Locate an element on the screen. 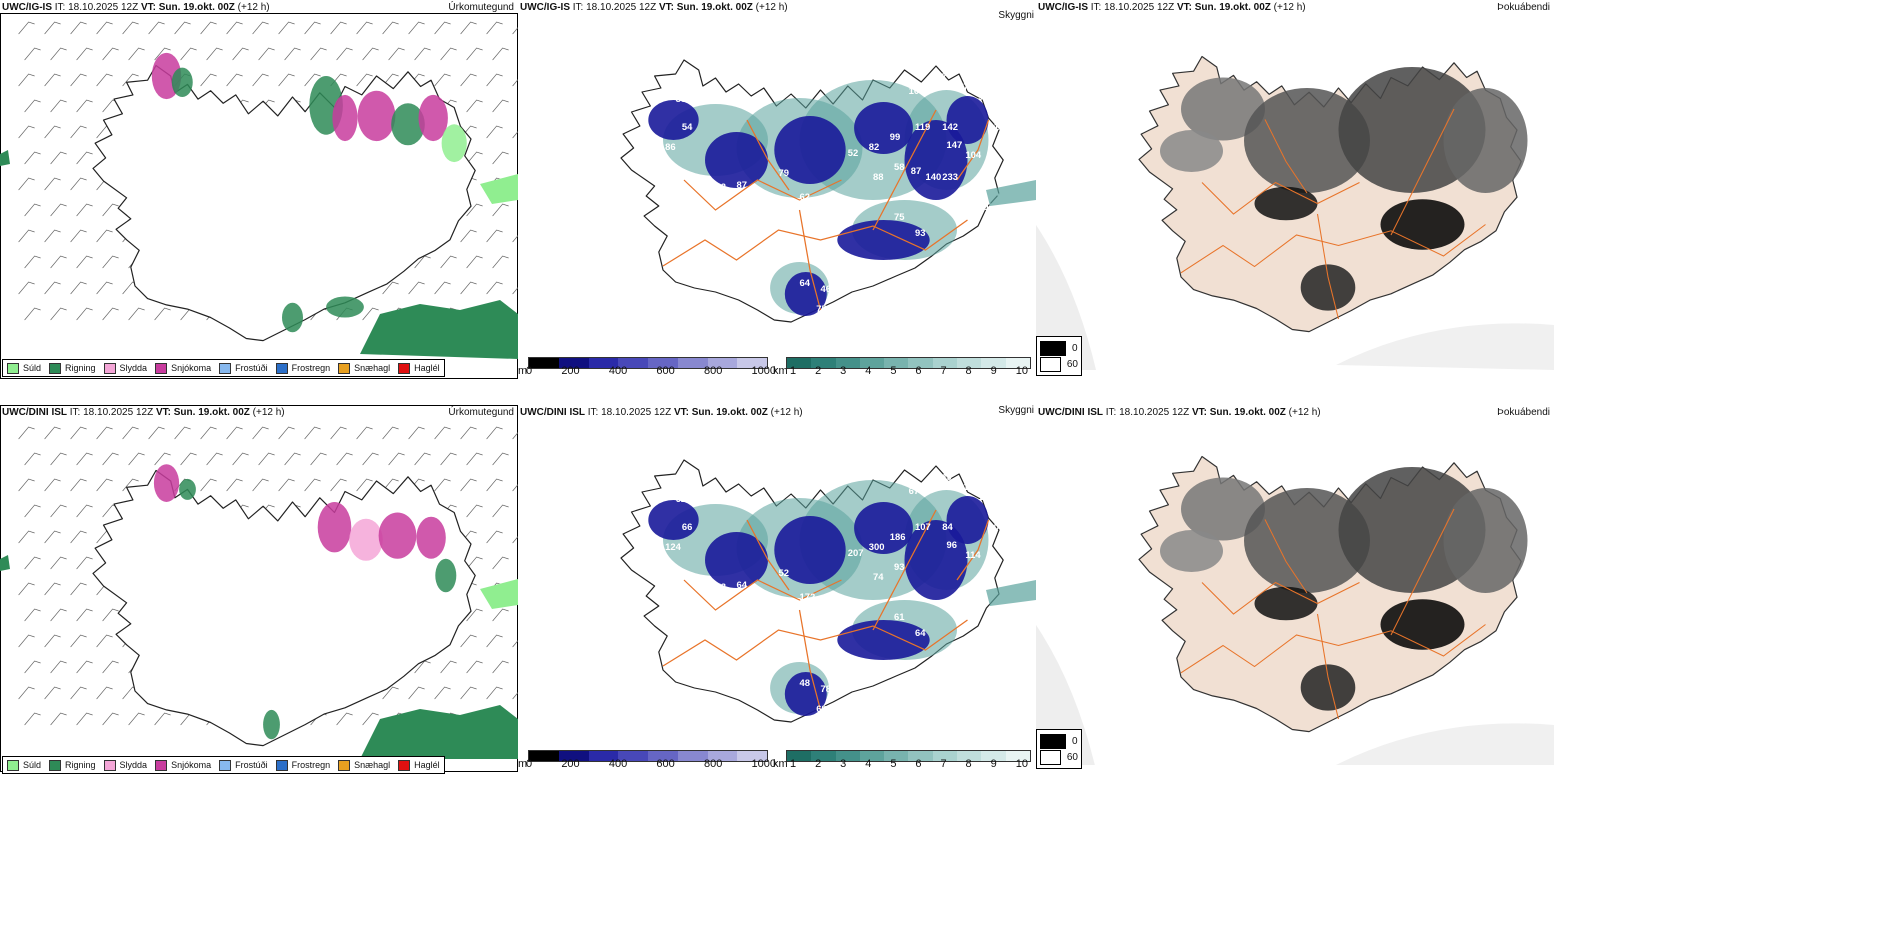 The height and width of the screenshot is (950, 1900). visibility-value-label: 102 is located at coordinates (629, 63).